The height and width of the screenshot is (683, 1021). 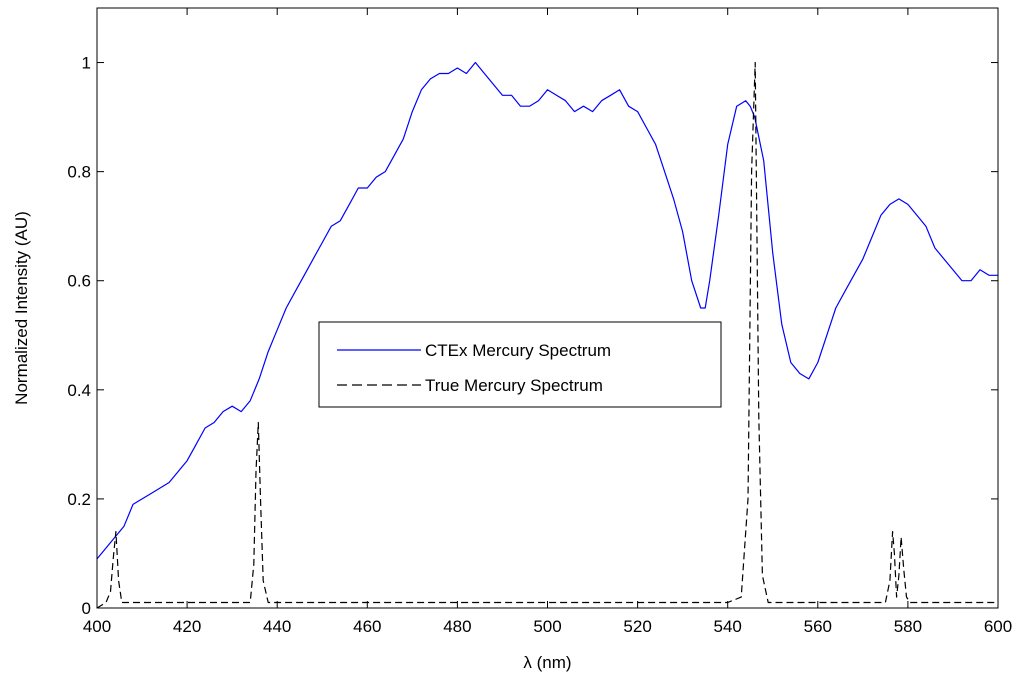 What do you see at coordinates (97, 626) in the screenshot?
I see `x-tick-label: 400` at bounding box center [97, 626].